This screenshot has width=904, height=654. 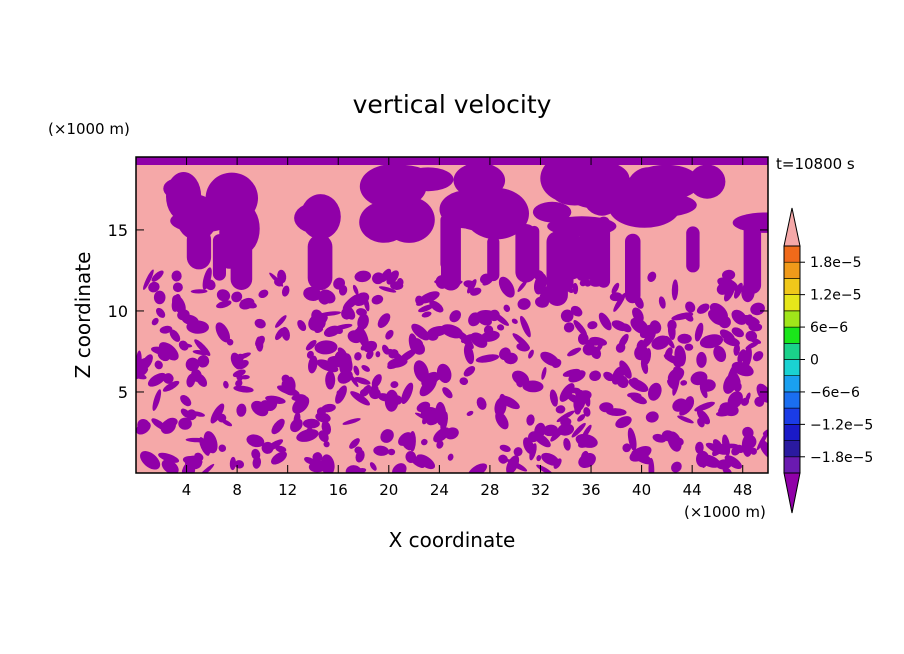 I want to click on x-tick-label: 32, so click(x=540, y=490).